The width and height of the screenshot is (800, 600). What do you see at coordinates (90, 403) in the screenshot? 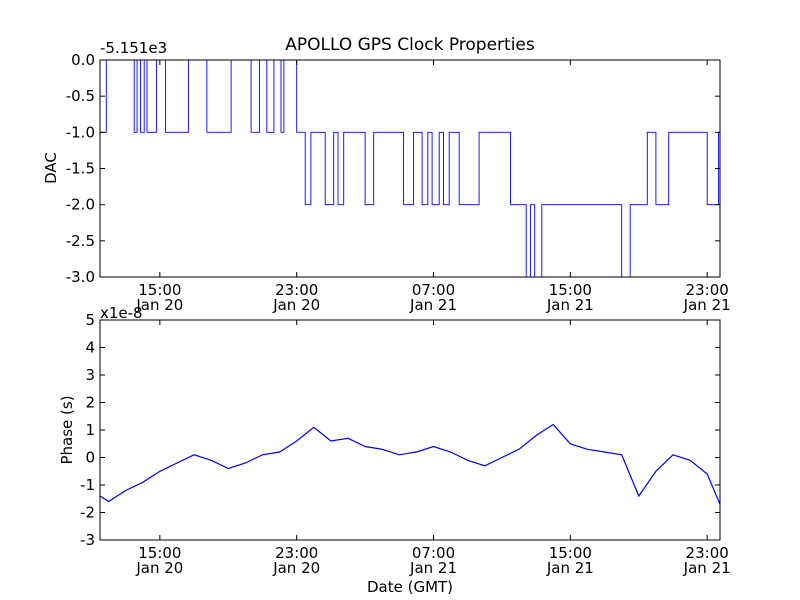
I see `y-tick-label: 2` at bounding box center [90, 403].